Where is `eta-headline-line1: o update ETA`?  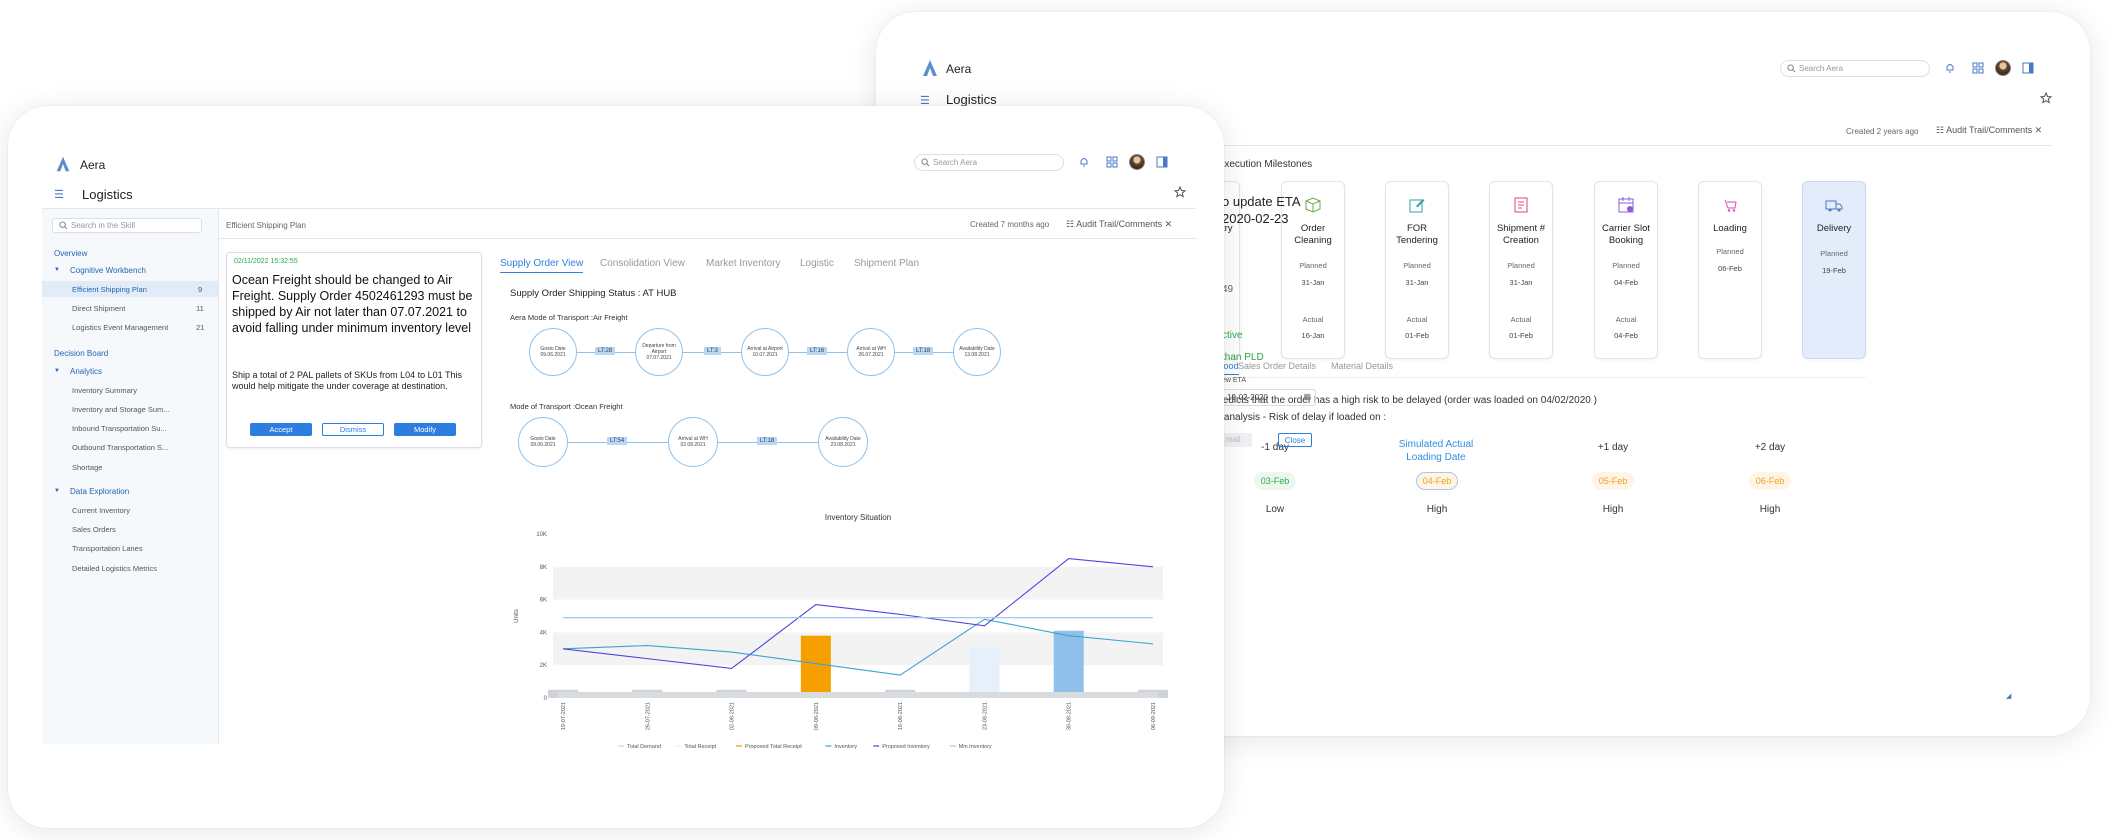 eta-headline-line1: o update ETA is located at coordinates (1261, 201).